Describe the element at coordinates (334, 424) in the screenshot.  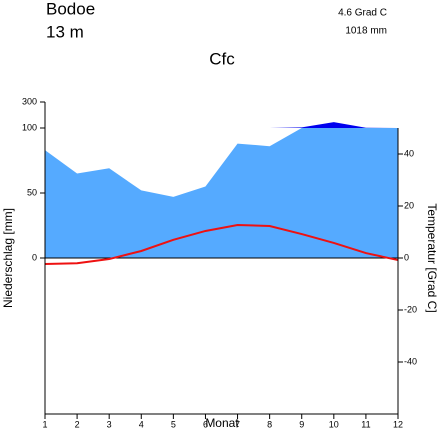
I see `x-tick-label: 10` at that location.